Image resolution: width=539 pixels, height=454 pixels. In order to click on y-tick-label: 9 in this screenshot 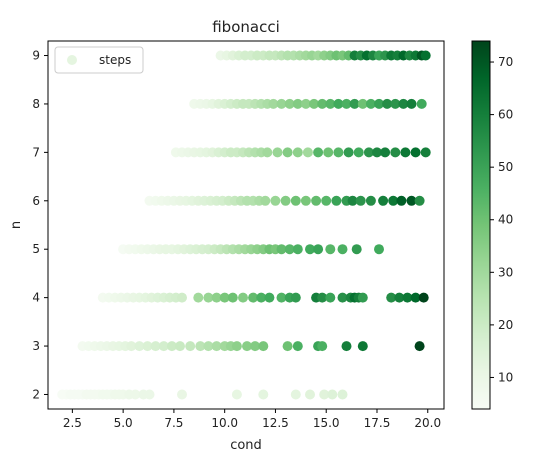, I will do `click(36, 56)`.